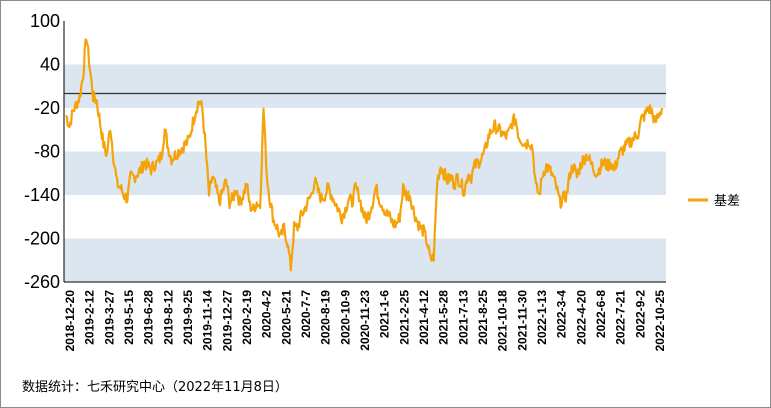 This screenshot has height=408, width=771. What do you see at coordinates (385, 314) in the screenshot?
I see `x-tick-label: 2021-1-6` at bounding box center [385, 314].